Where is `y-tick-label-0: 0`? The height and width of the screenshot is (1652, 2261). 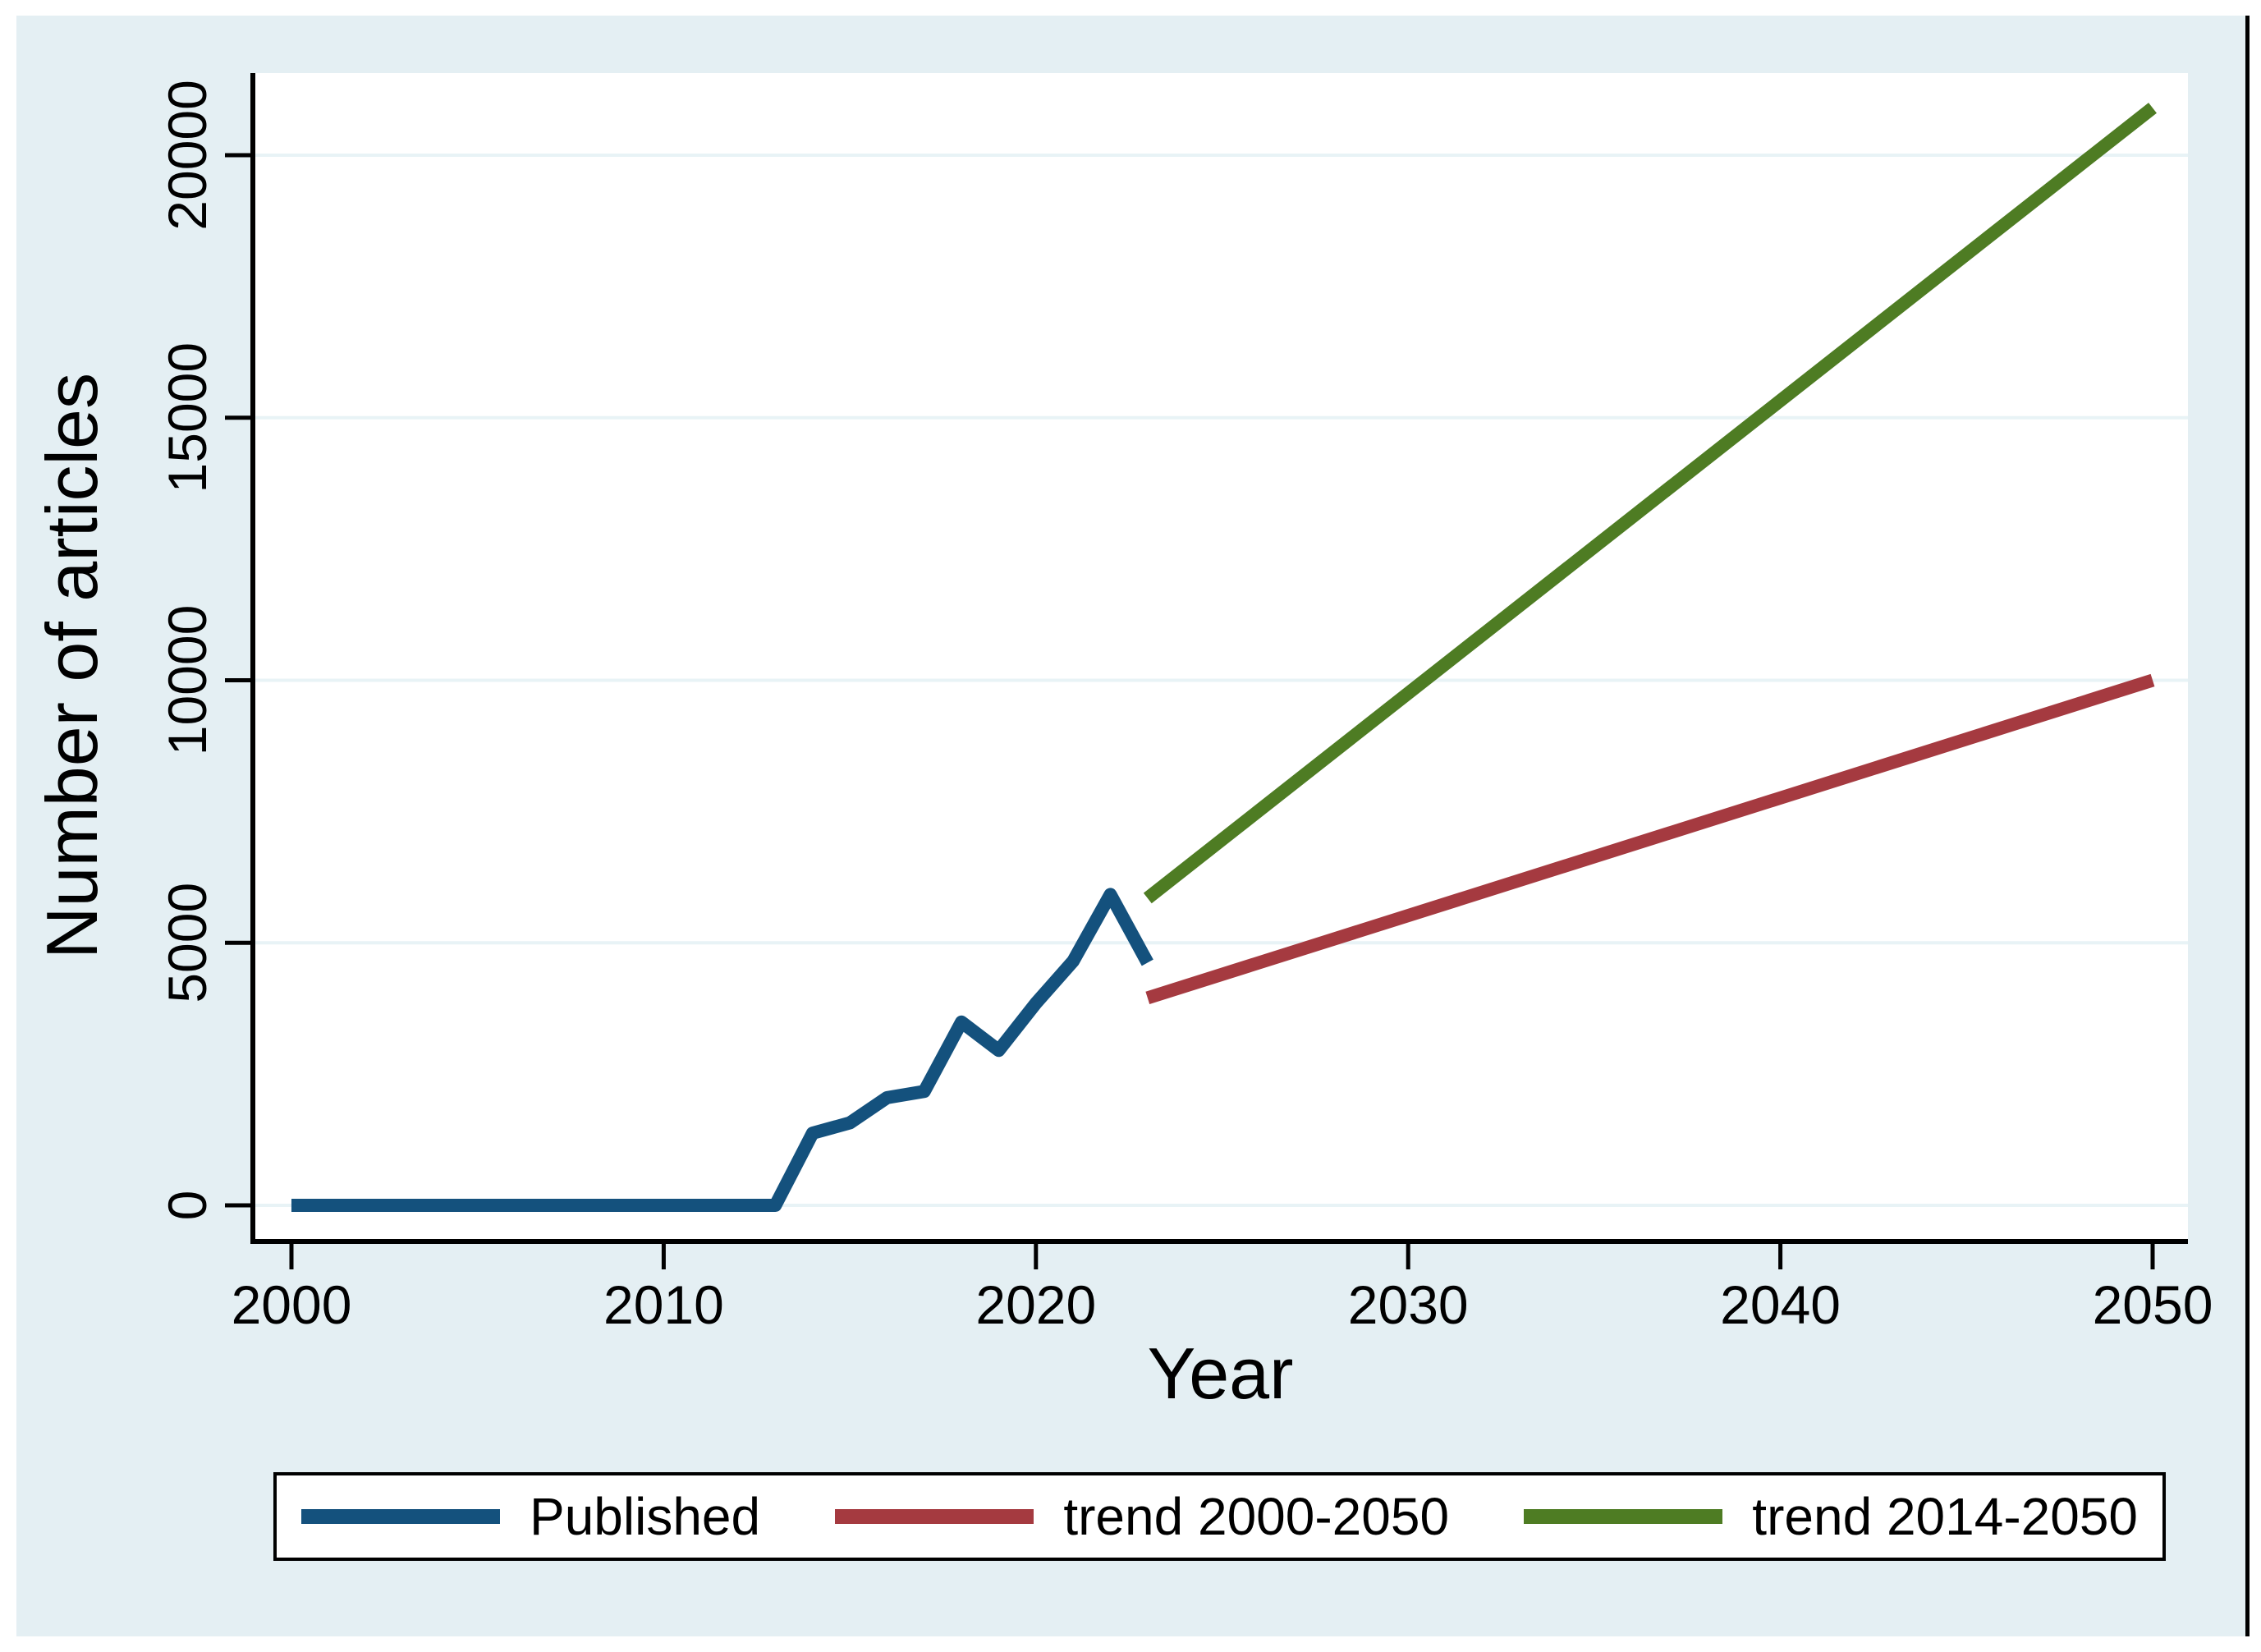
y-tick-label-0: 0 is located at coordinates (187, 1206).